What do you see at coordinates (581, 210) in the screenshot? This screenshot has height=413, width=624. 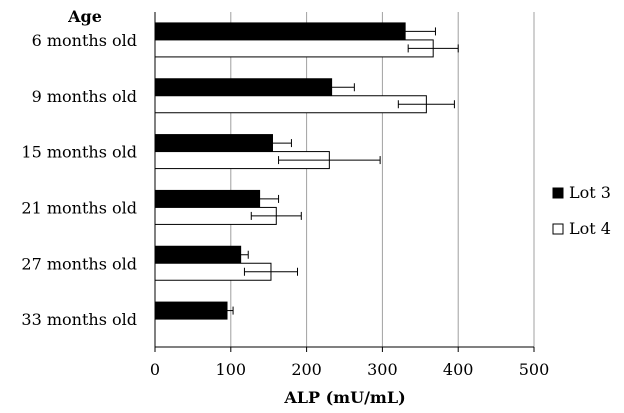 I see `legend: Lot 3 Lot 4` at bounding box center [581, 210].